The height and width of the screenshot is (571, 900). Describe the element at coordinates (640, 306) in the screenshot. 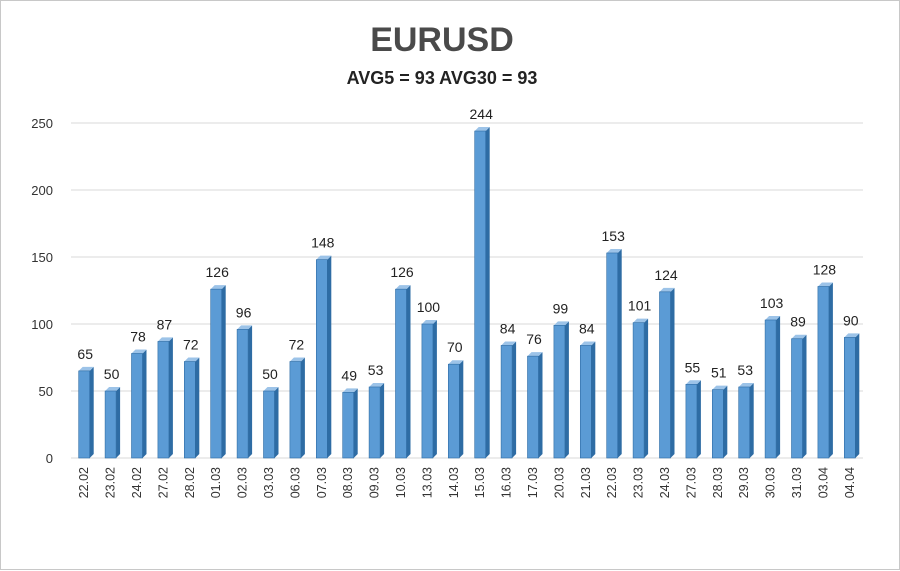

I see `data-label: 101` at that location.